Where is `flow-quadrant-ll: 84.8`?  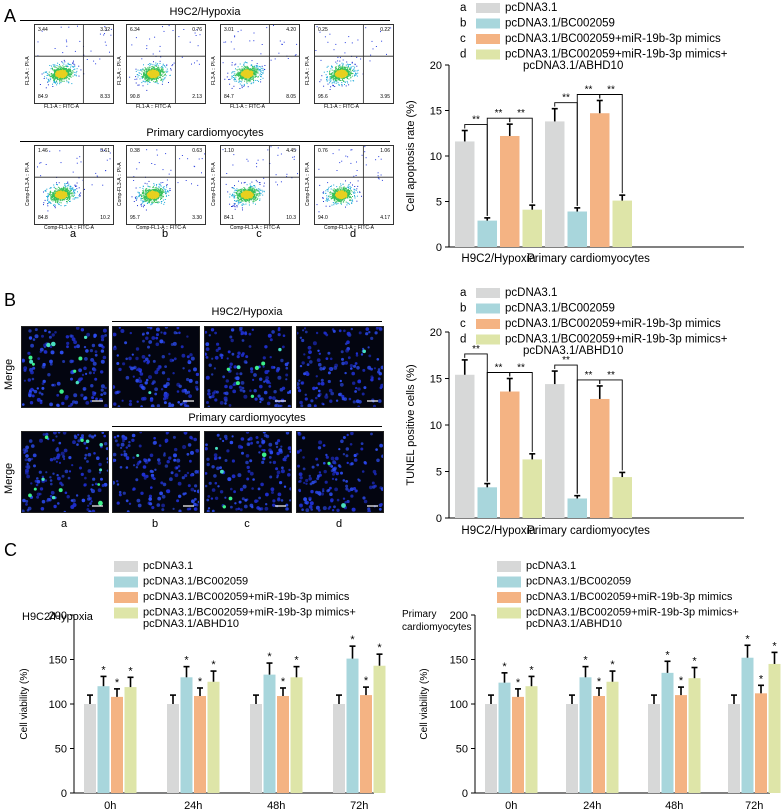 flow-quadrant-ll: 84.8 is located at coordinates (43, 218).